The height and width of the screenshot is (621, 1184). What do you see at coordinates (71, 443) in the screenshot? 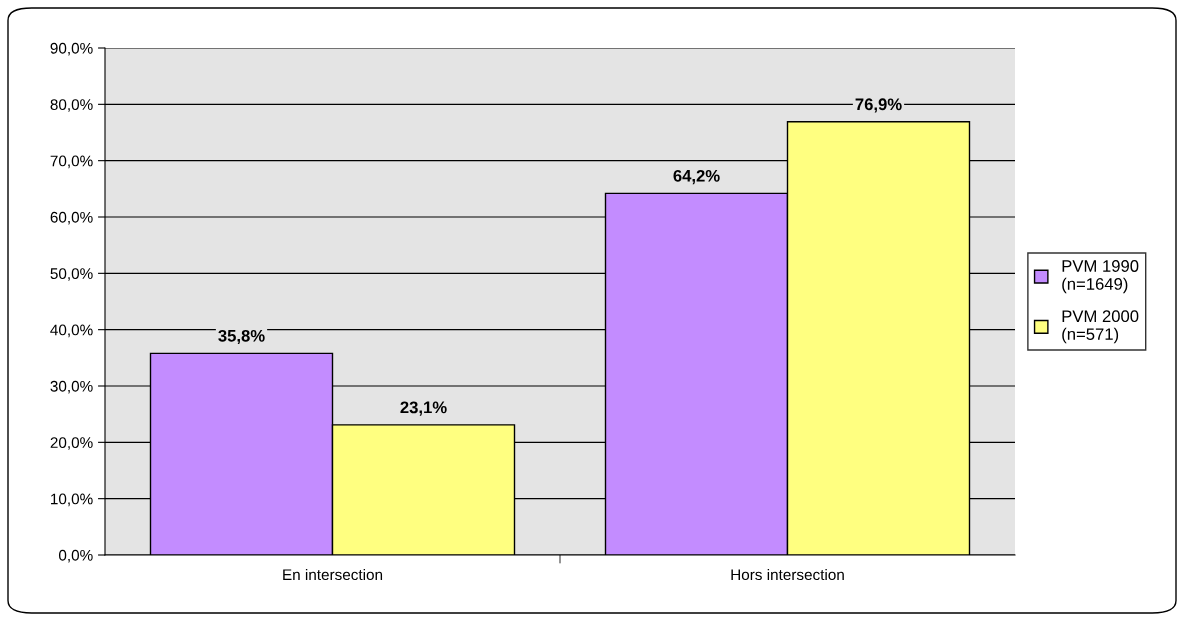
I see `y-tick-label: 20,0%` at bounding box center [71, 443].